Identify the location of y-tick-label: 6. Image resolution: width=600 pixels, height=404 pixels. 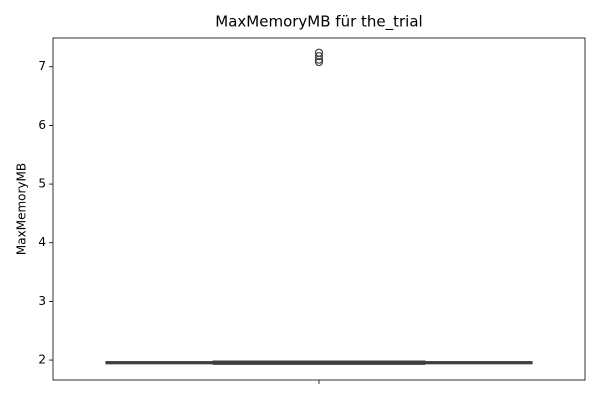
(42, 125).